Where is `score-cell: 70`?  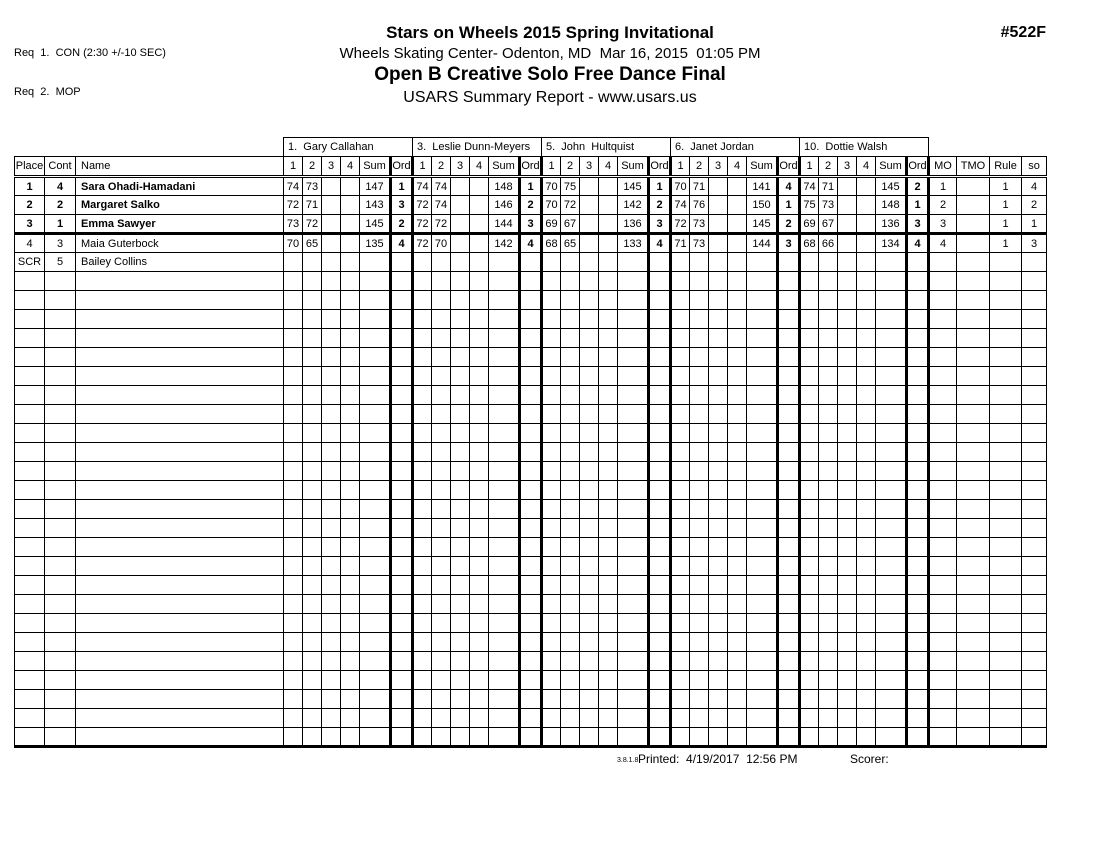
score-cell: 70 is located at coordinates (293, 243).